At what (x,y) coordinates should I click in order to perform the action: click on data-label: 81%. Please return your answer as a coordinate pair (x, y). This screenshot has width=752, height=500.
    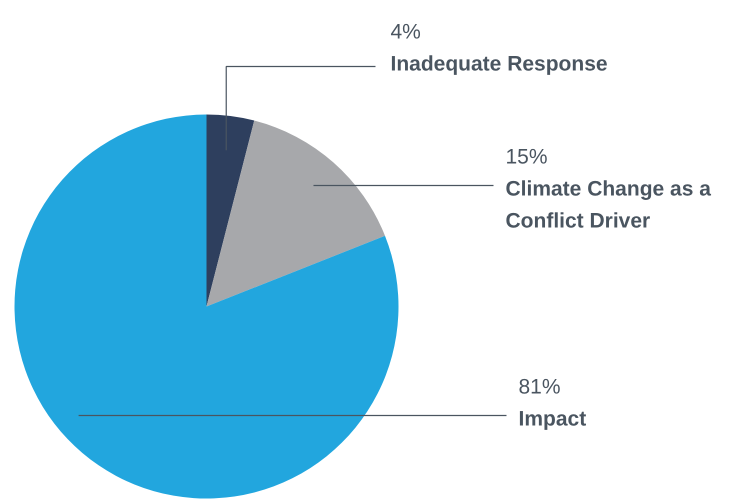
    Looking at the image, I should click on (539, 387).